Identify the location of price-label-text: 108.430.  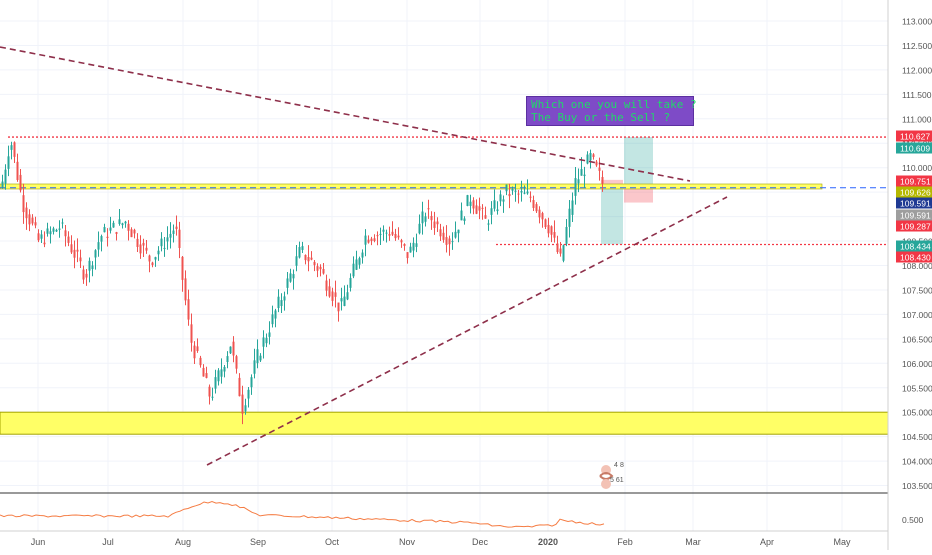
(915, 258).